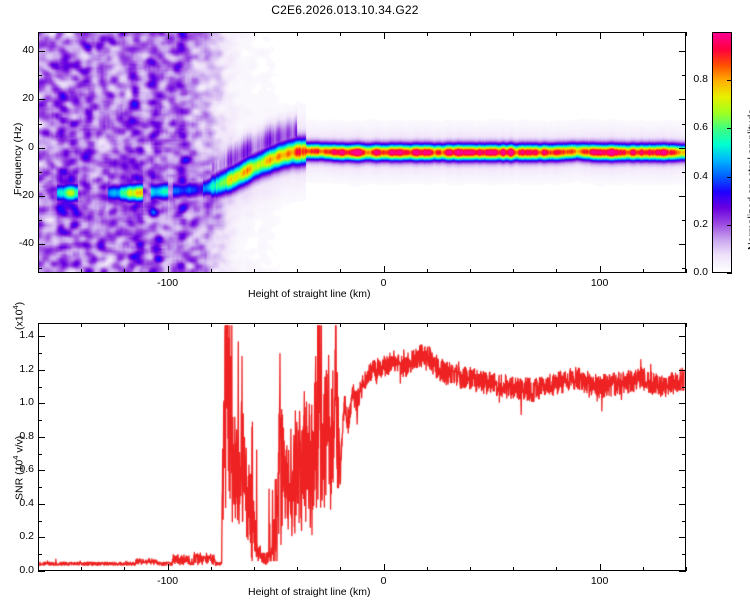 This screenshot has width=750, height=600. Describe the element at coordinates (383, 283) in the screenshot. I see `axis-tick-label: 0` at that location.